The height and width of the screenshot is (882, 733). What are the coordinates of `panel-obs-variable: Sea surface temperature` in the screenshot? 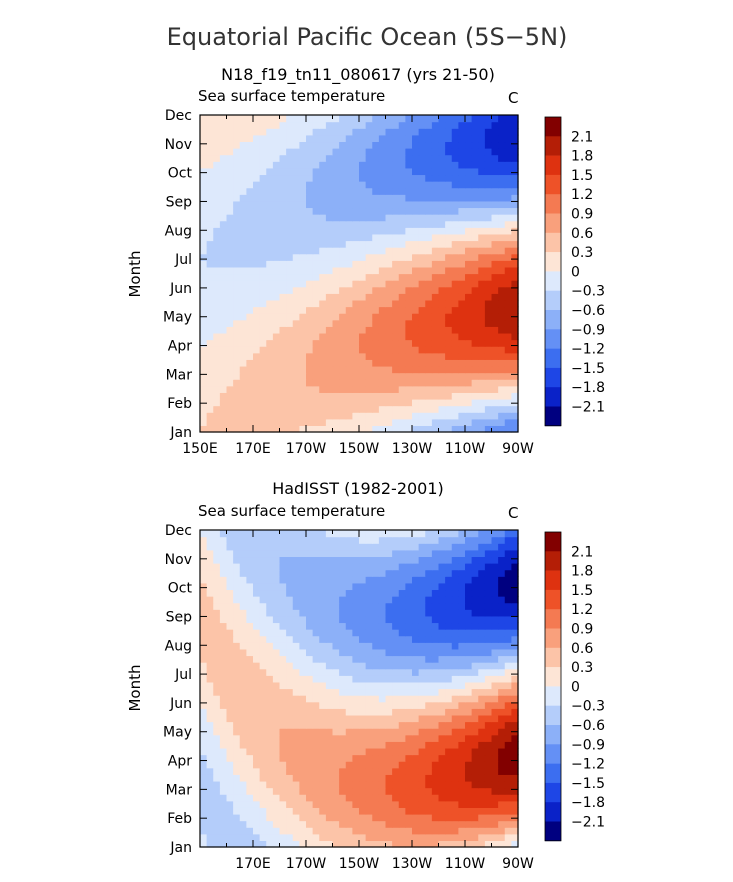 It's located at (291, 511).